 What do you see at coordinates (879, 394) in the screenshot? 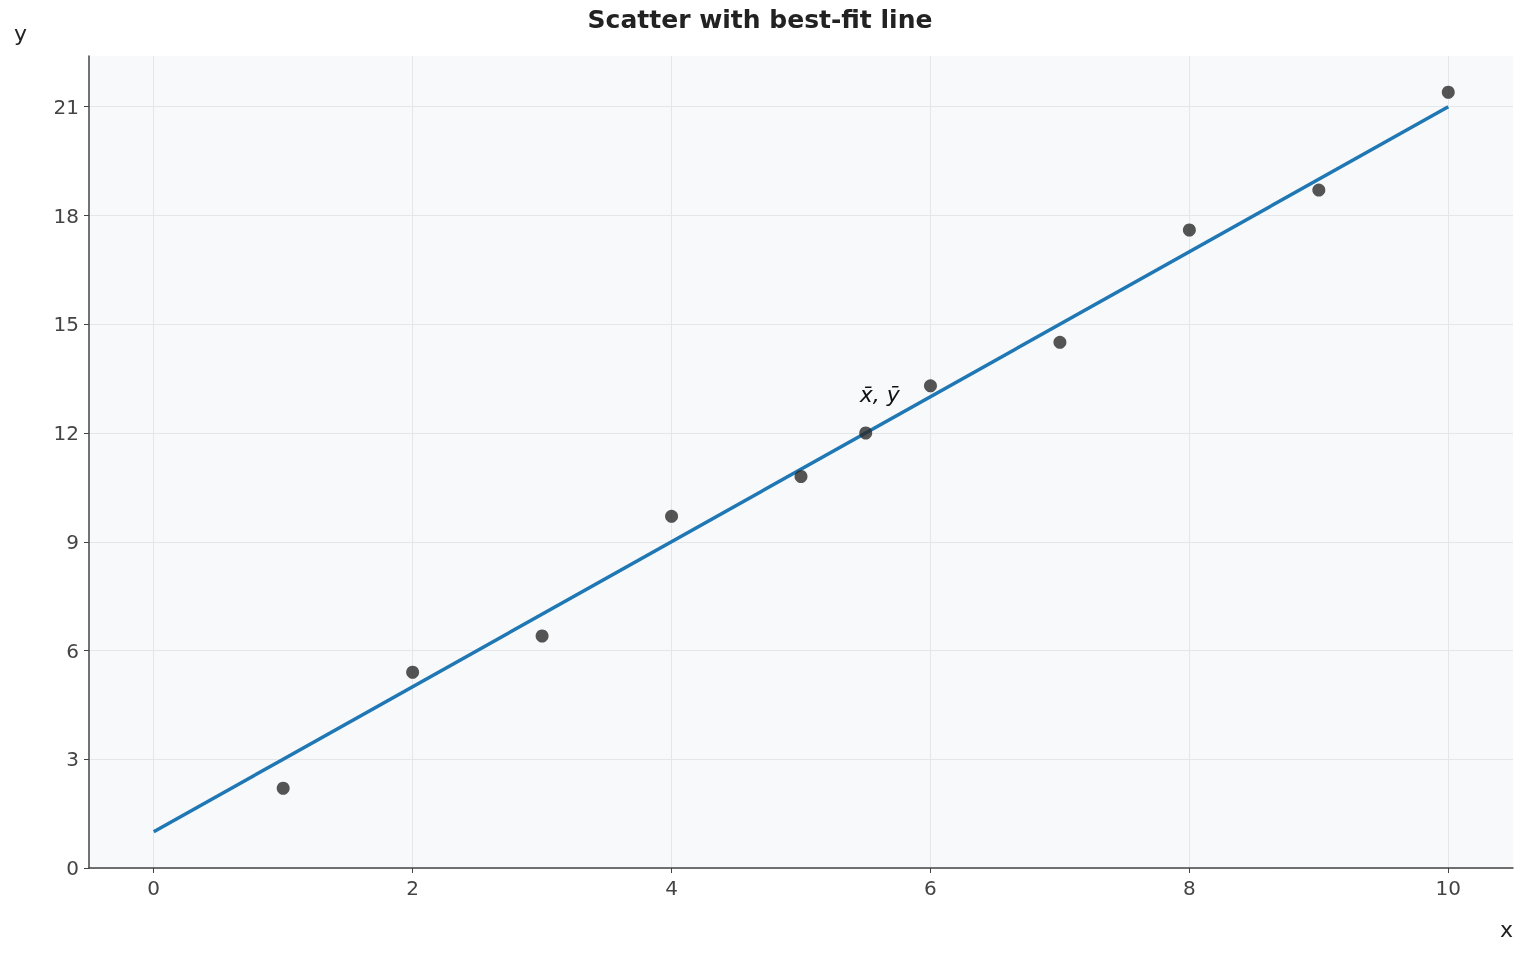
I see `annotation: x̄, ȳ` at bounding box center [879, 394].